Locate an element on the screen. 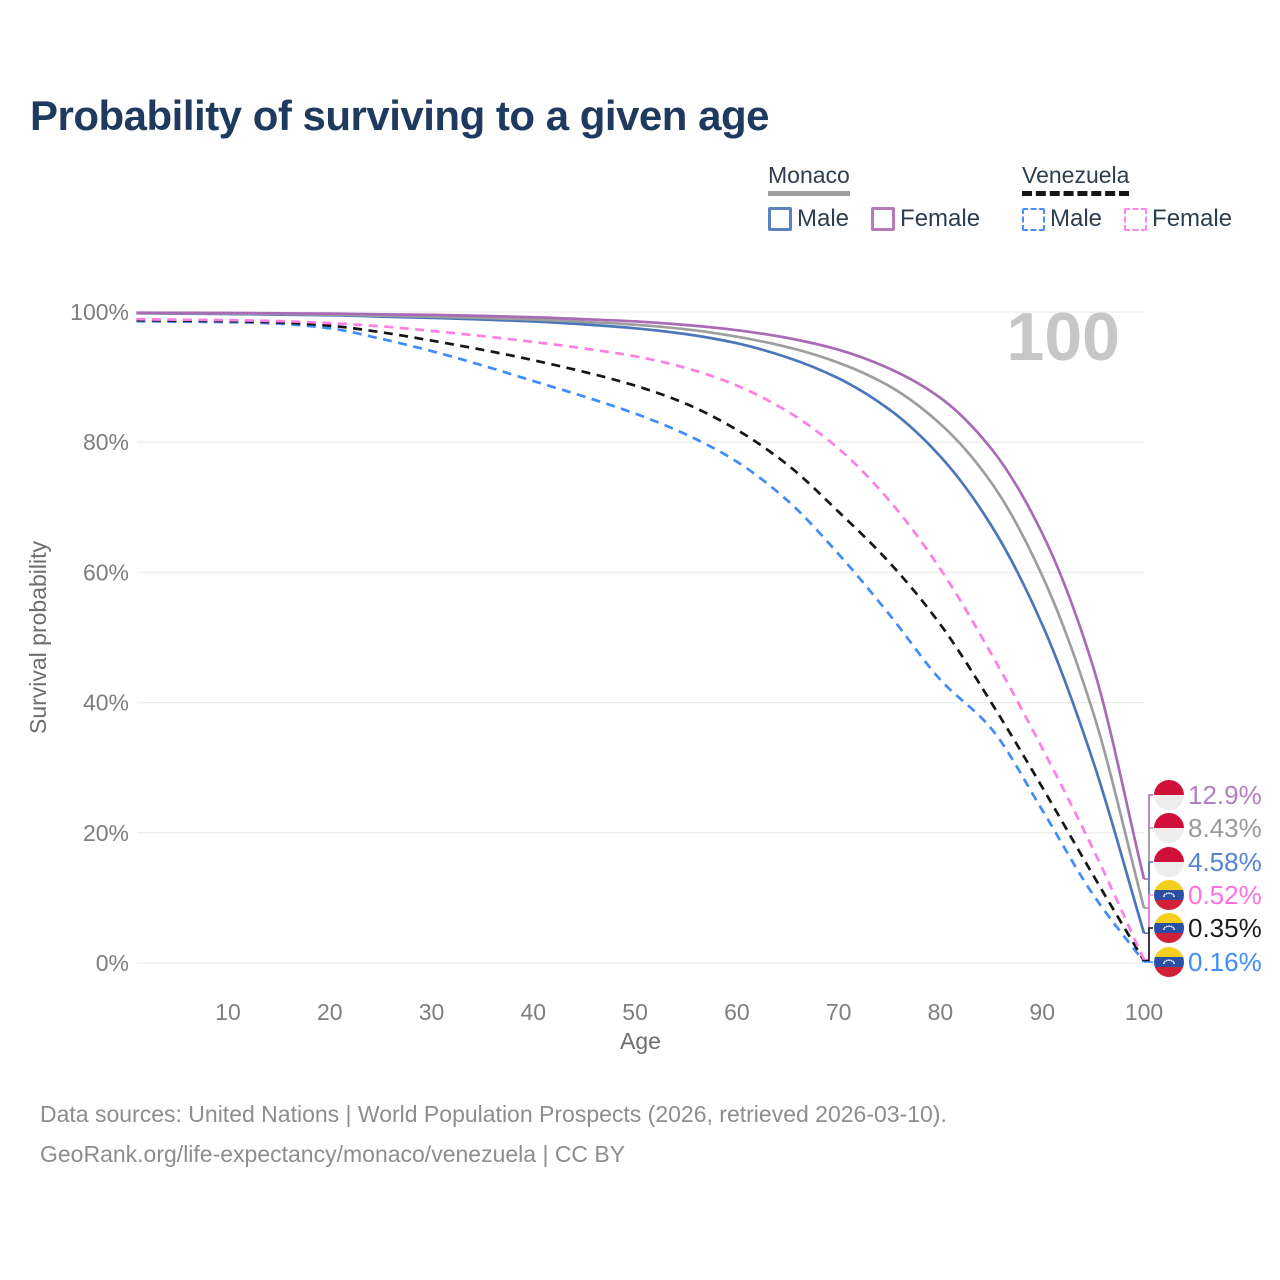  monaco-female-swatch-icon is located at coordinates (883, 219).